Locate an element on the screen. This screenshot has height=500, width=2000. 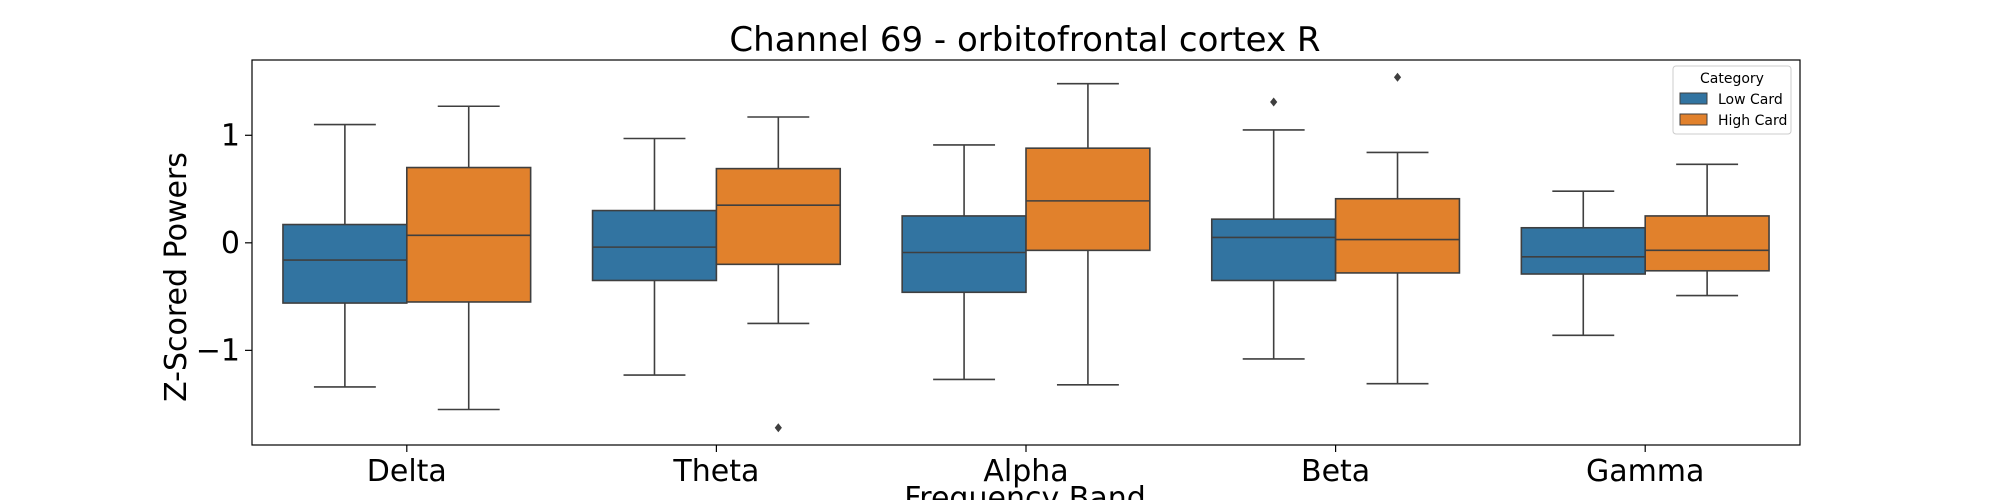
legend-swatch-high-card is located at coordinates (1693, 119).